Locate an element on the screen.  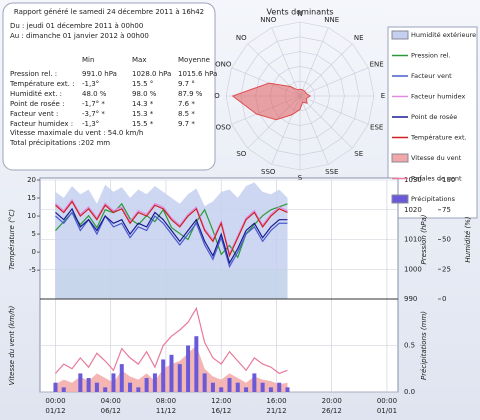
axis-label: Précipitations (mm) is located at coordinates (424, 345).